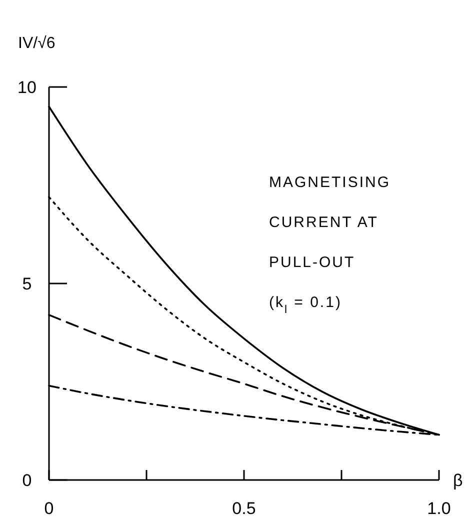 This screenshot has width=476, height=527. Describe the element at coordinates (458, 480) in the screenshot. I see `x-axis-title: β` at that location.